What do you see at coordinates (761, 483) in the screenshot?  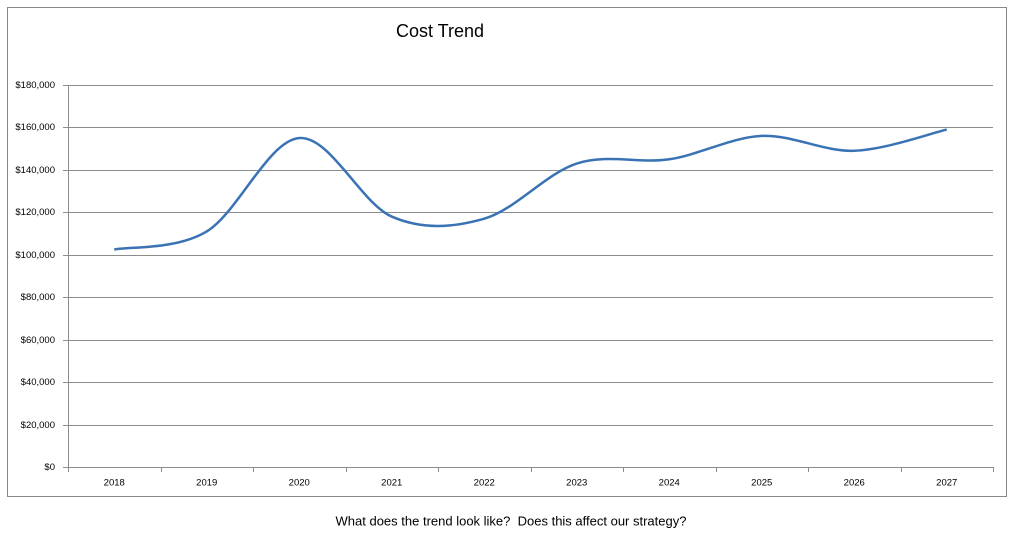 I see `x-tick-label: 2025` at bounding box center [761, 483].